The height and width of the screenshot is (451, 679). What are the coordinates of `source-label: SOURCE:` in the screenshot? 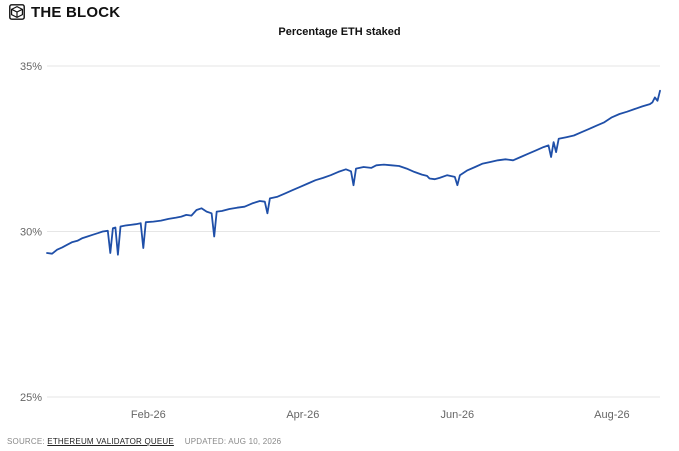 It's located at (26, 441).